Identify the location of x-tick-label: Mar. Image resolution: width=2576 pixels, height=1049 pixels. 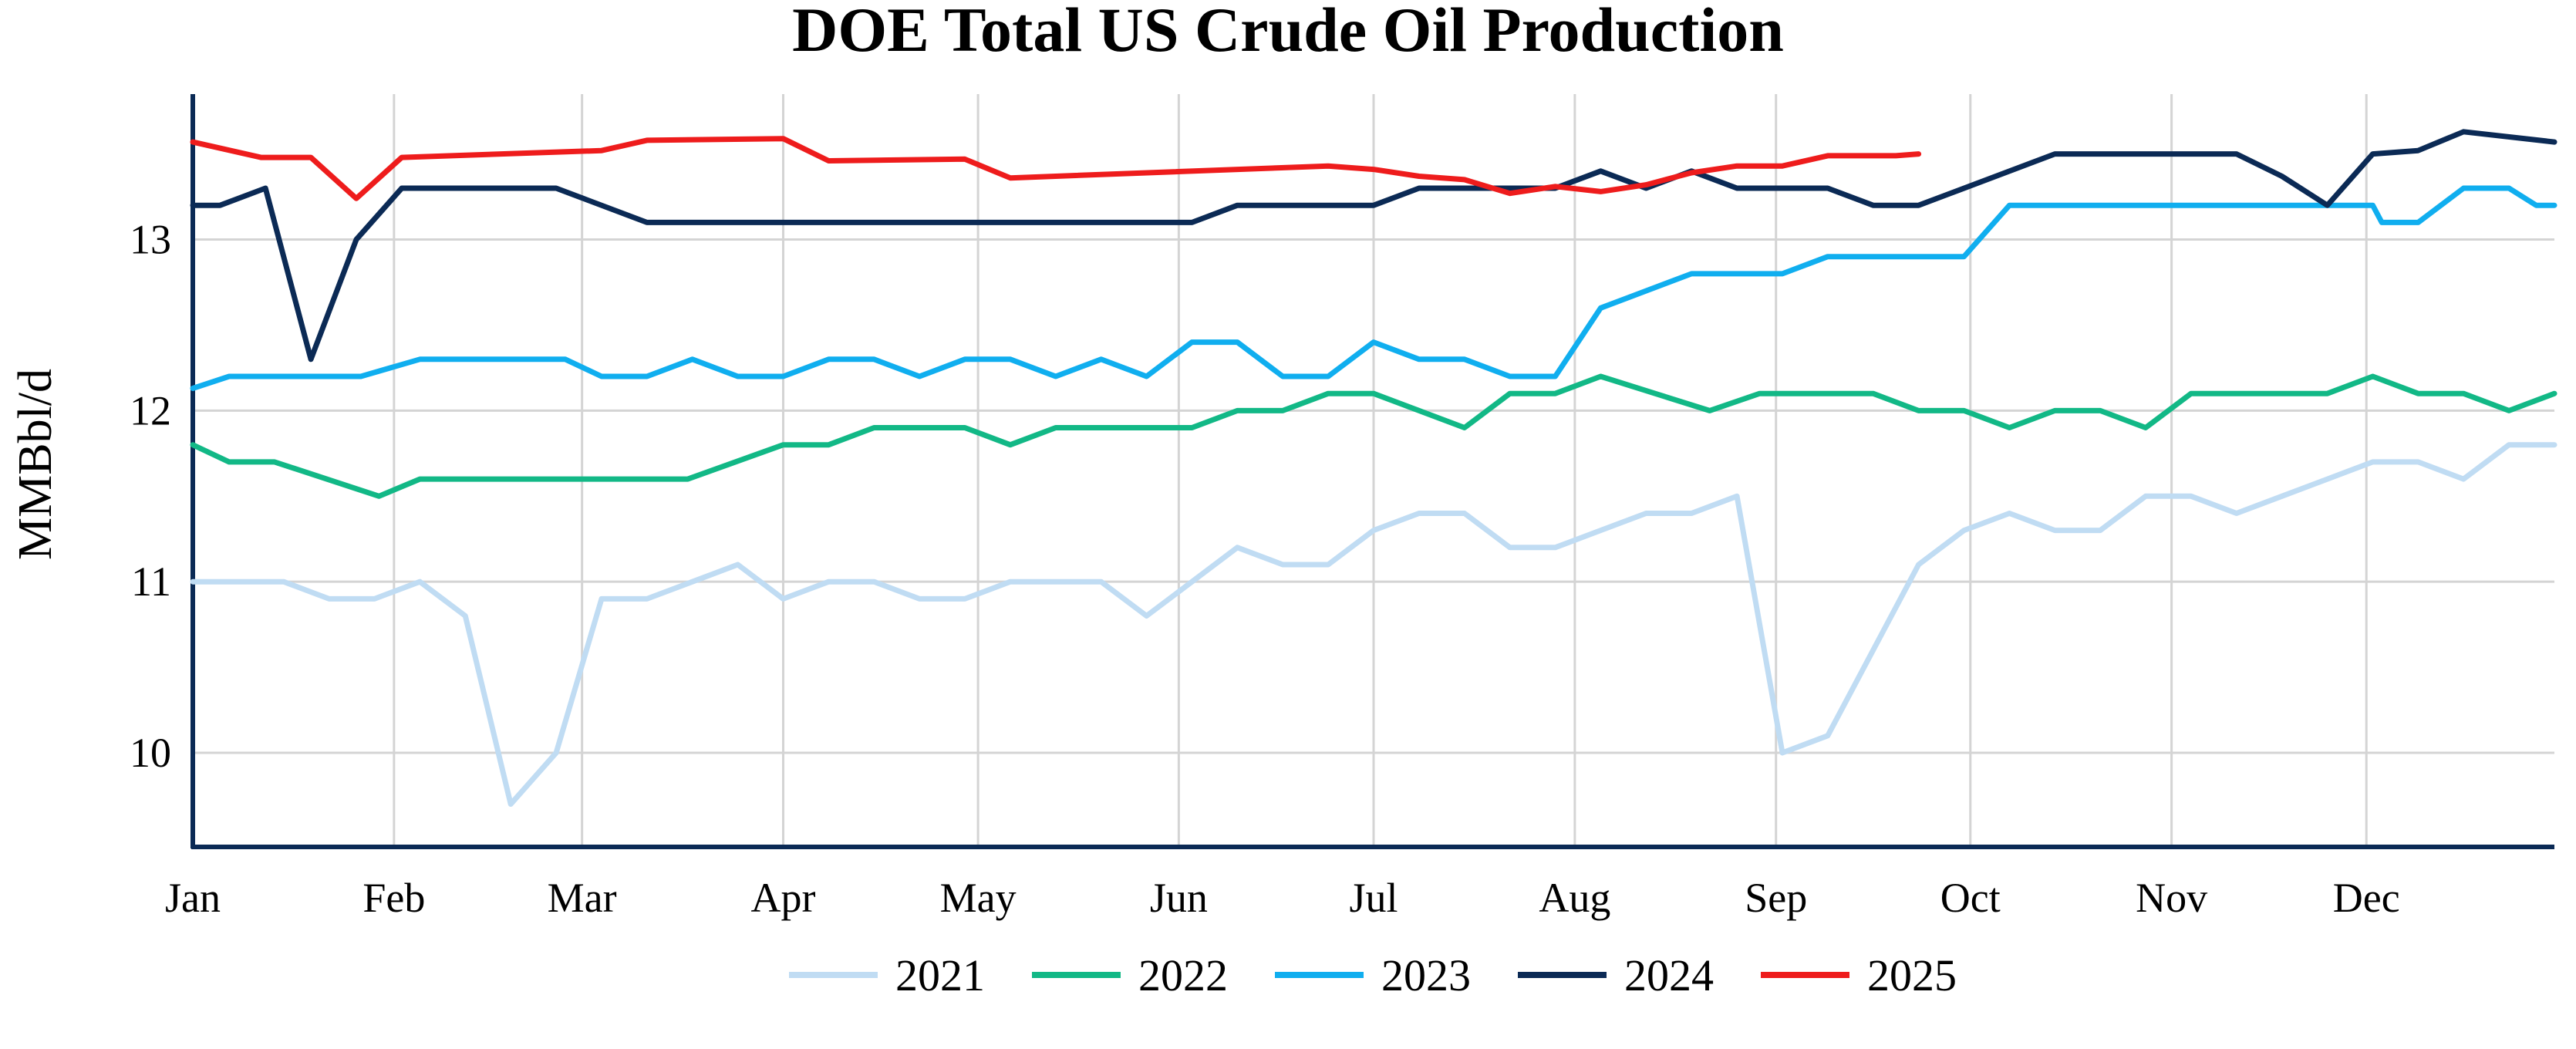
(582, 898).